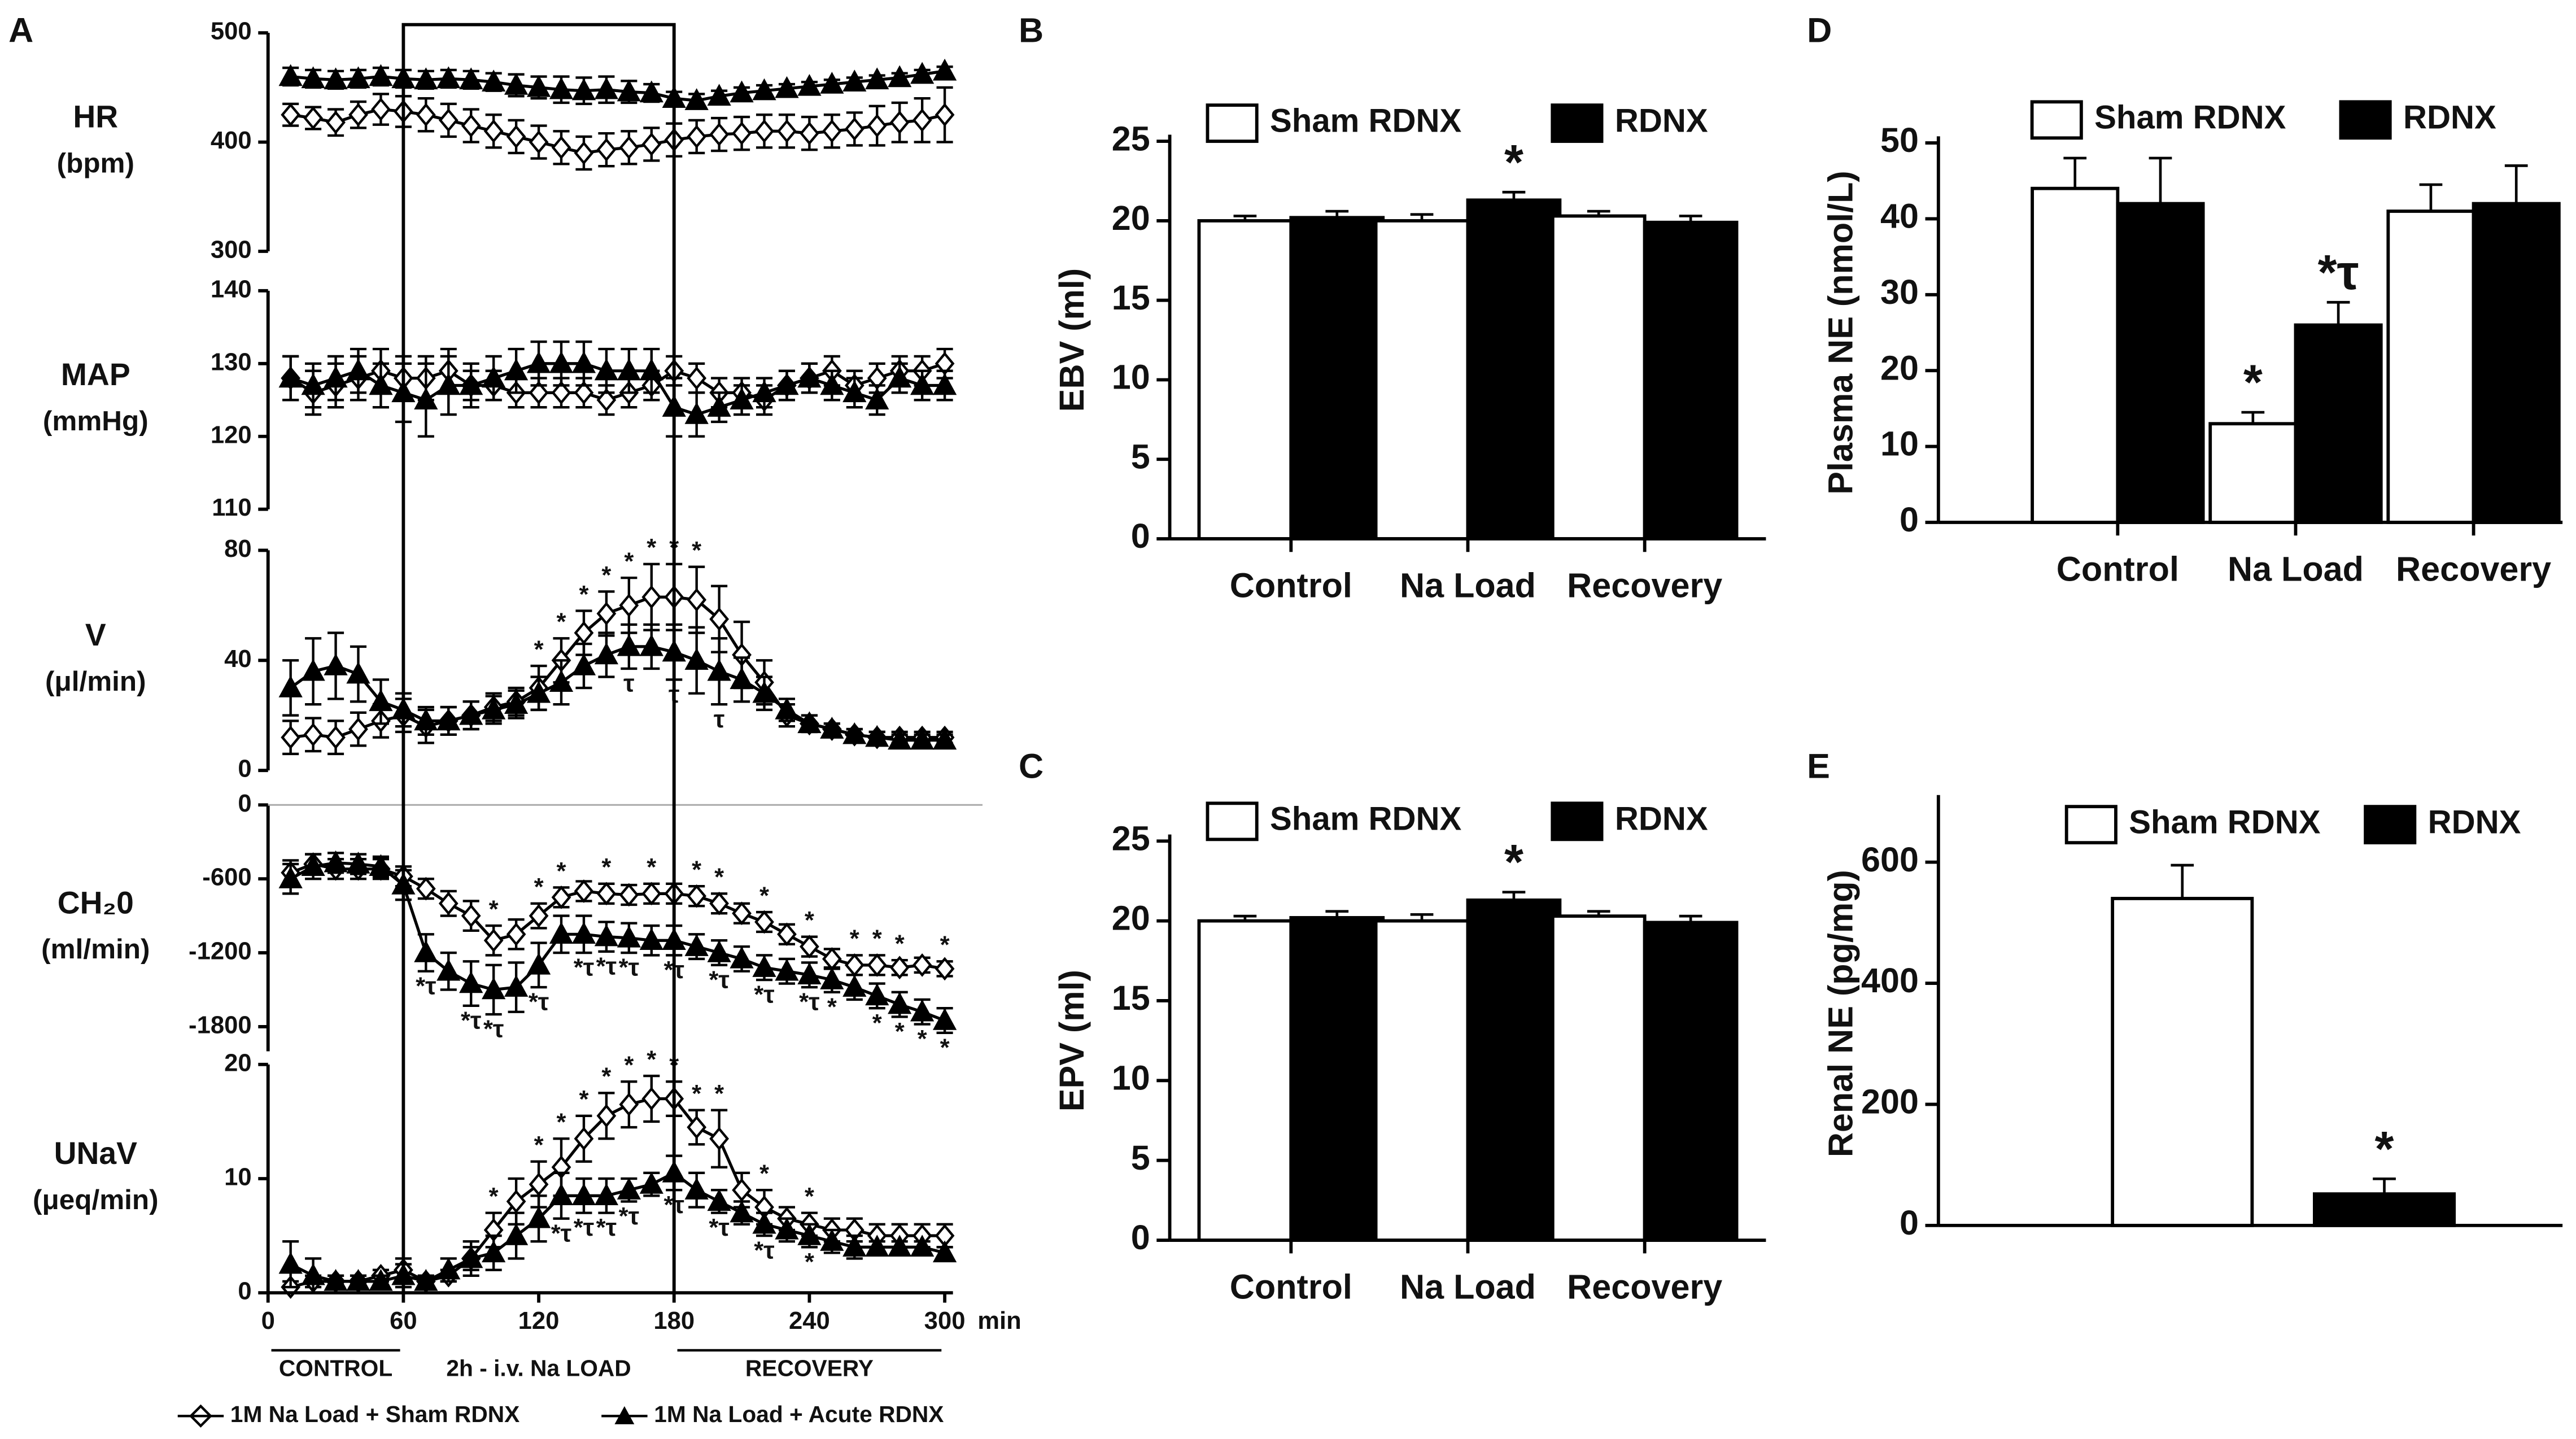  What do you see at coordinates (2473, 569) in the screenshot?
I see `x-tick-label: Recovery` at bounding box center [2473, 569].